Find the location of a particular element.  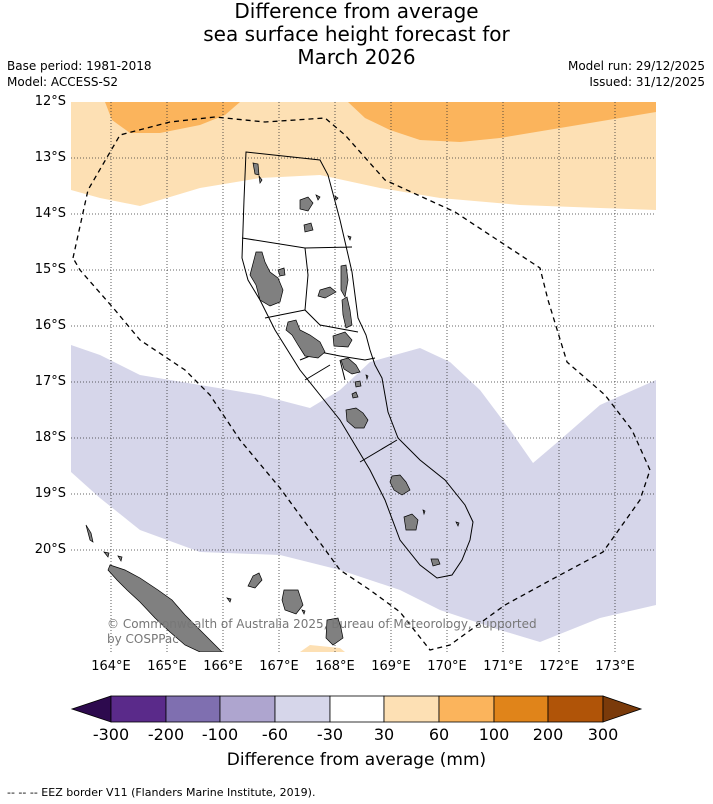

colorbar-label-6: 30 is located at coordinates (384, 734).